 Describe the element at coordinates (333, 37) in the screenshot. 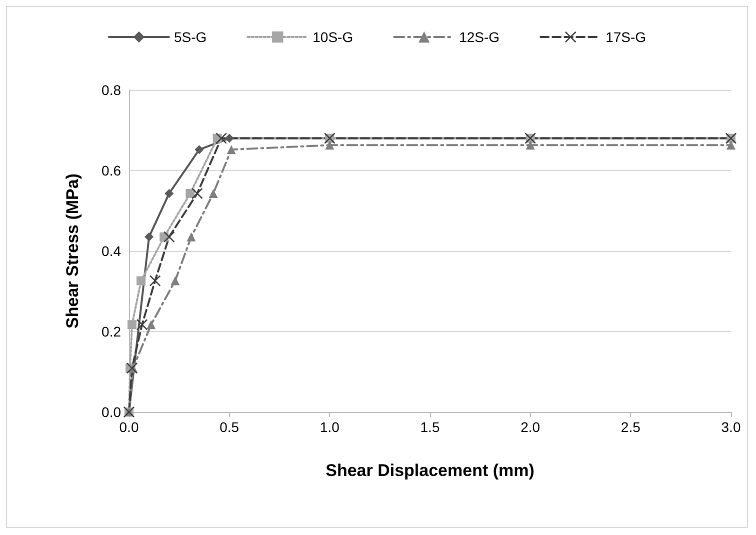

I see `legend-label: 10S-G` at that location.